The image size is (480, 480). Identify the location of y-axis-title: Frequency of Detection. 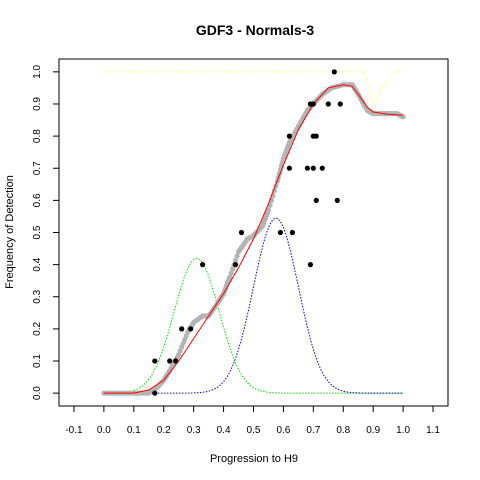
(10, 232).